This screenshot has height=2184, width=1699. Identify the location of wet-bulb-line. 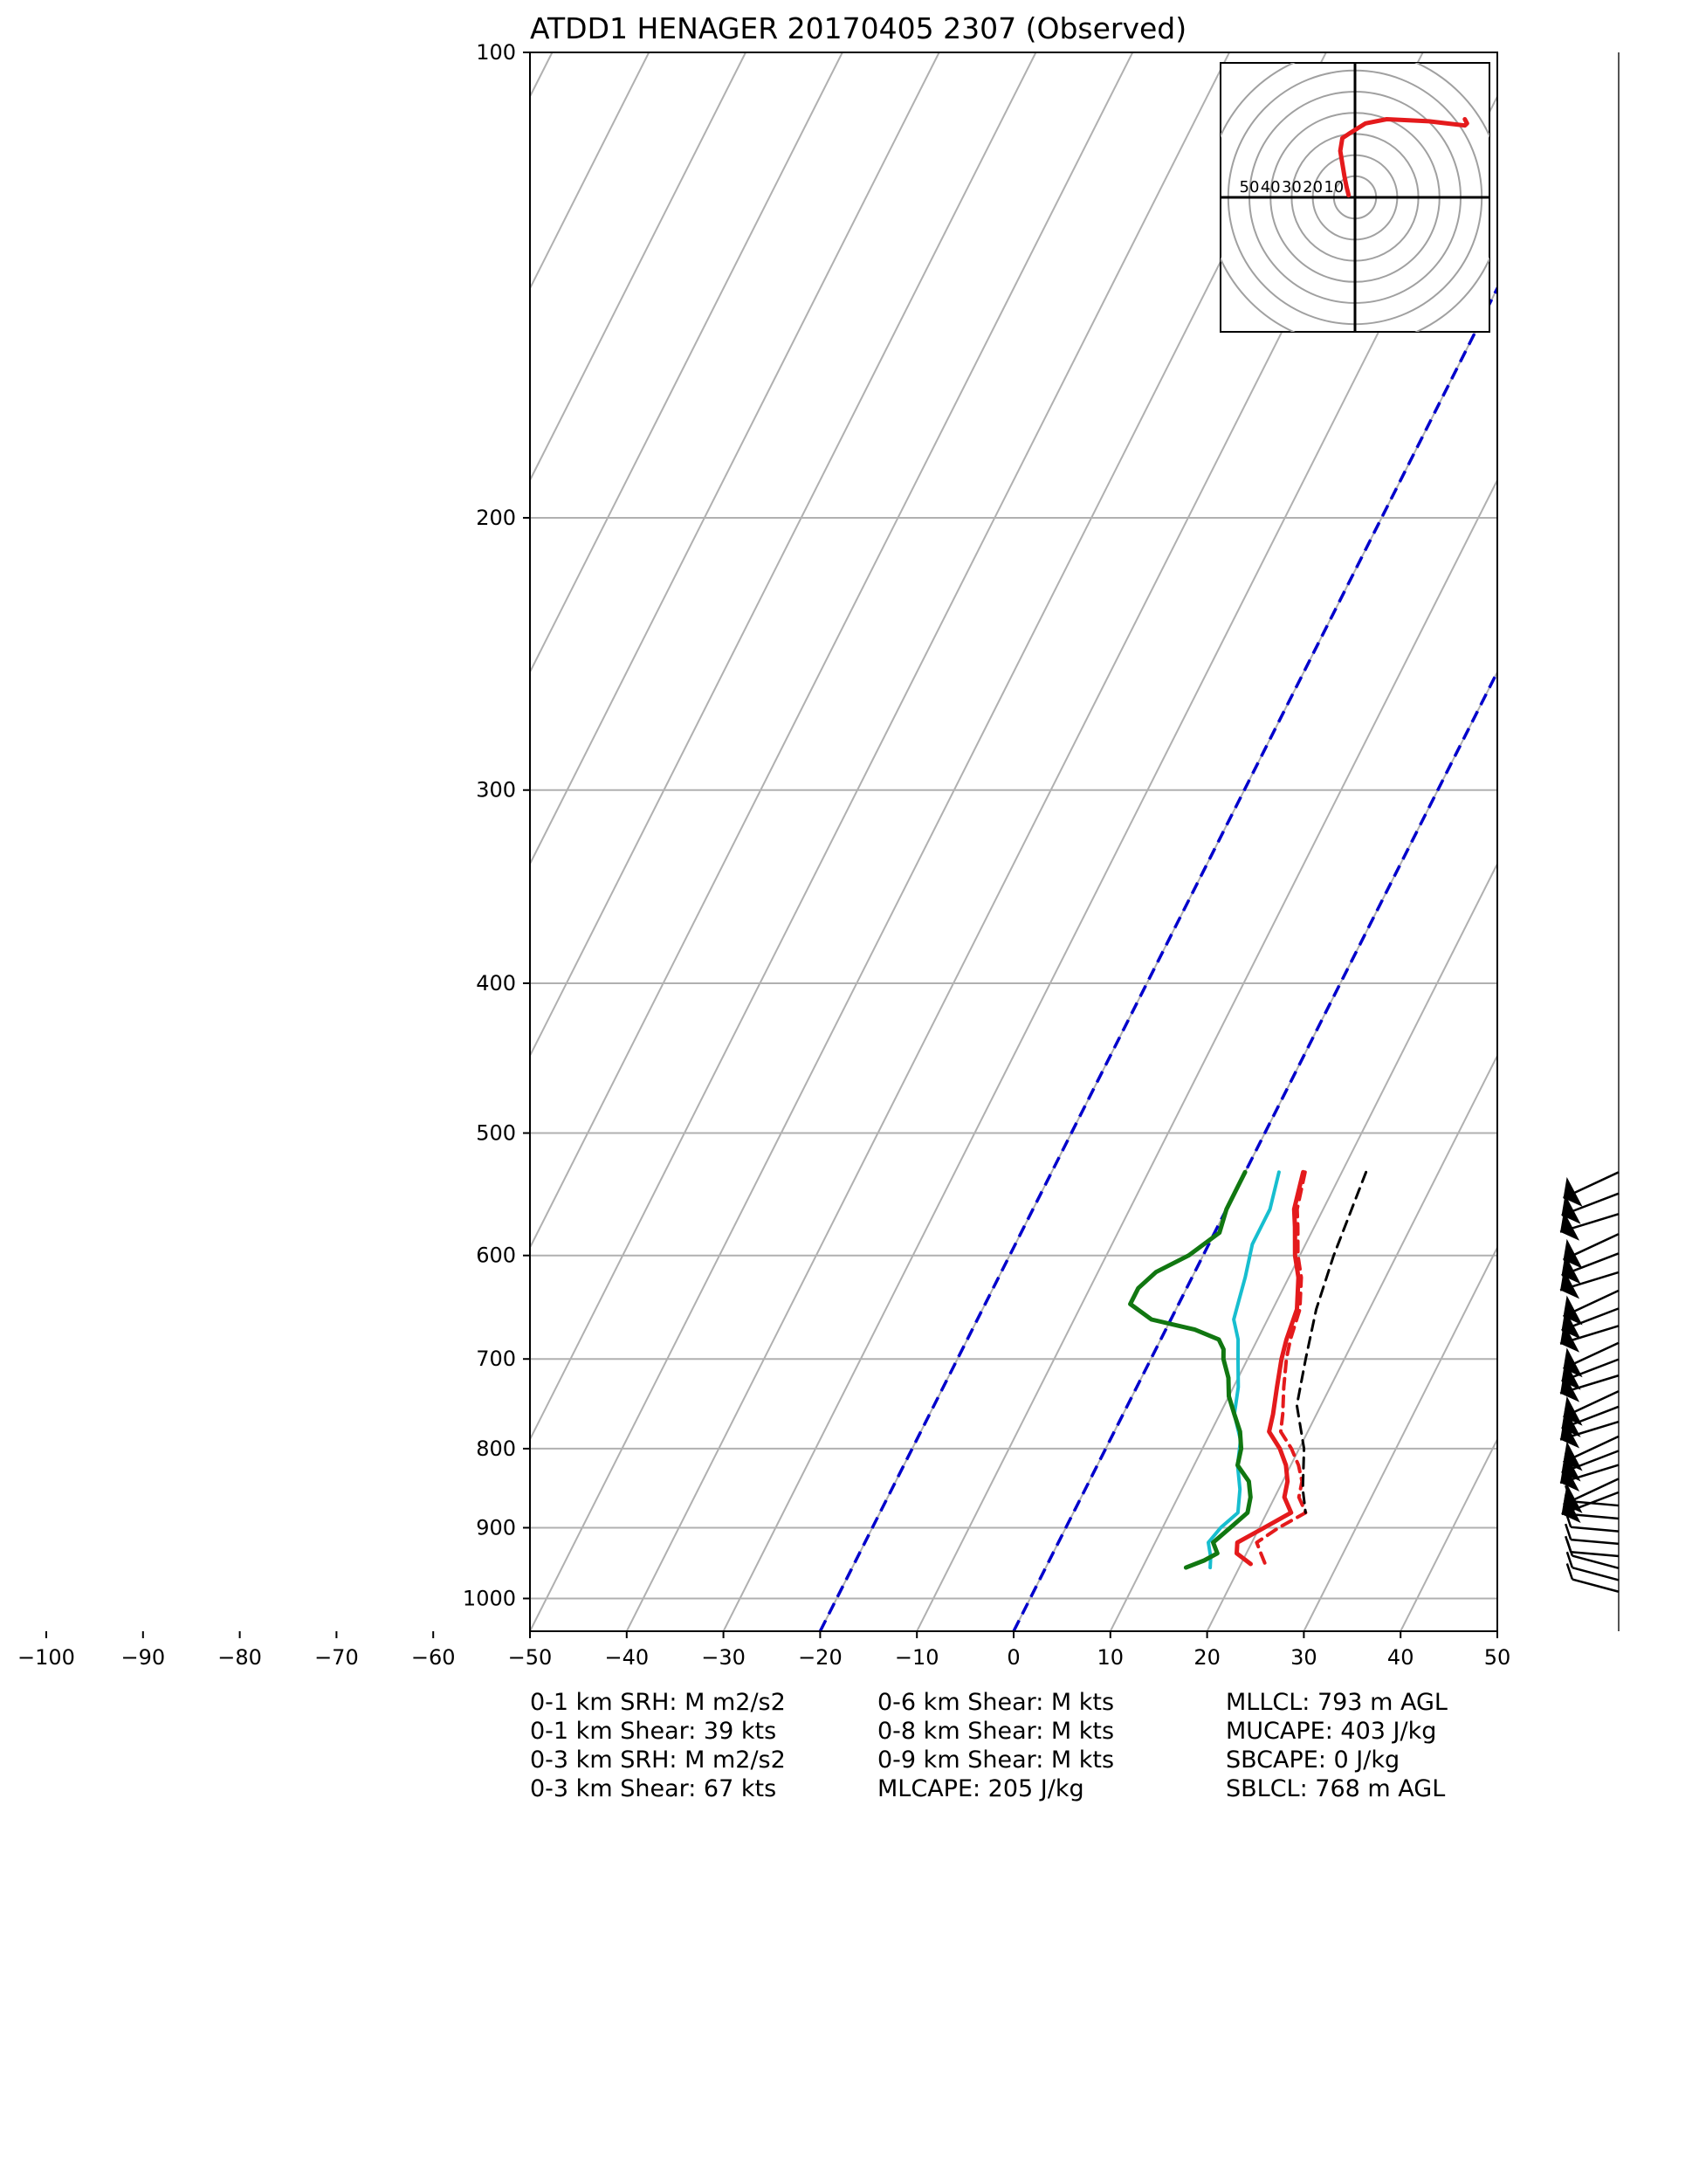
(1244, 1370).